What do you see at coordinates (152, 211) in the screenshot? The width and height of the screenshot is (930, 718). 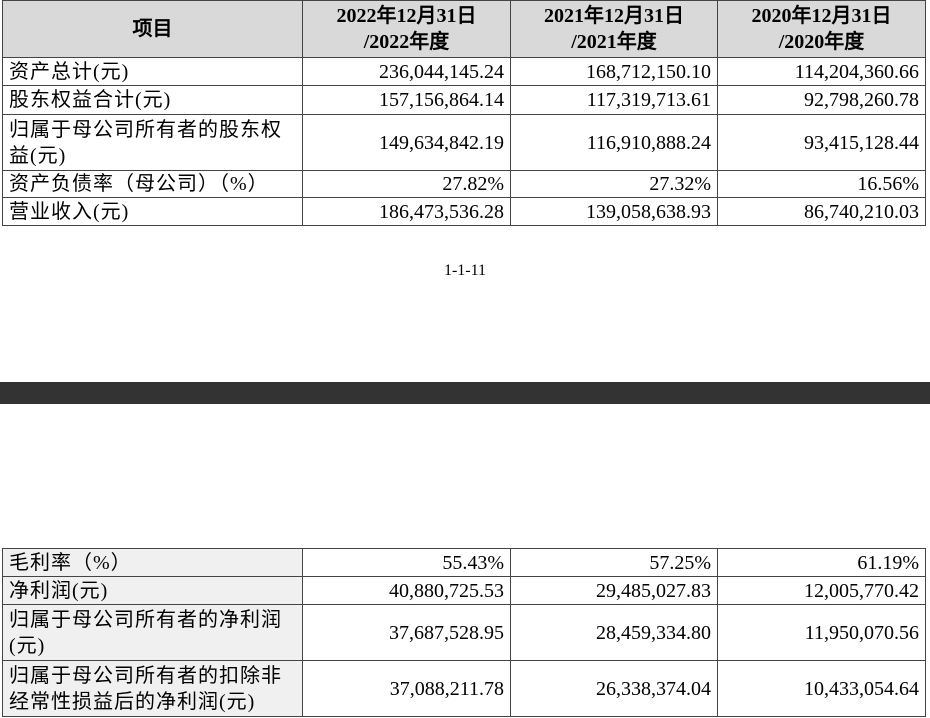 I see `row-label: 营业收入(元)` at bounding box center [152, 211].